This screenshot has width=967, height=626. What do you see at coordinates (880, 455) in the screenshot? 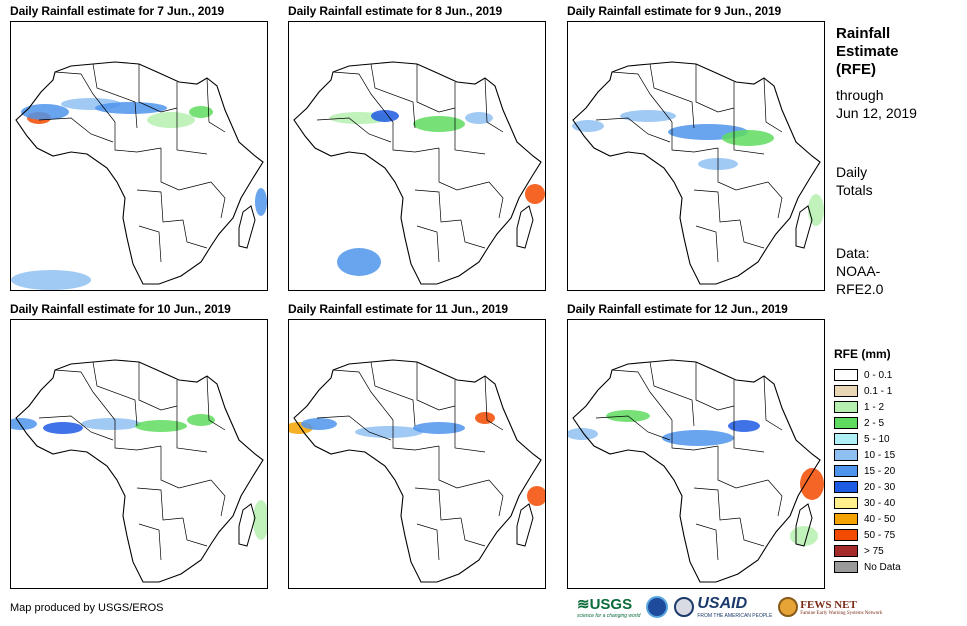
I see `legend-label: 10 - 15` at bounding box center [880, 455].